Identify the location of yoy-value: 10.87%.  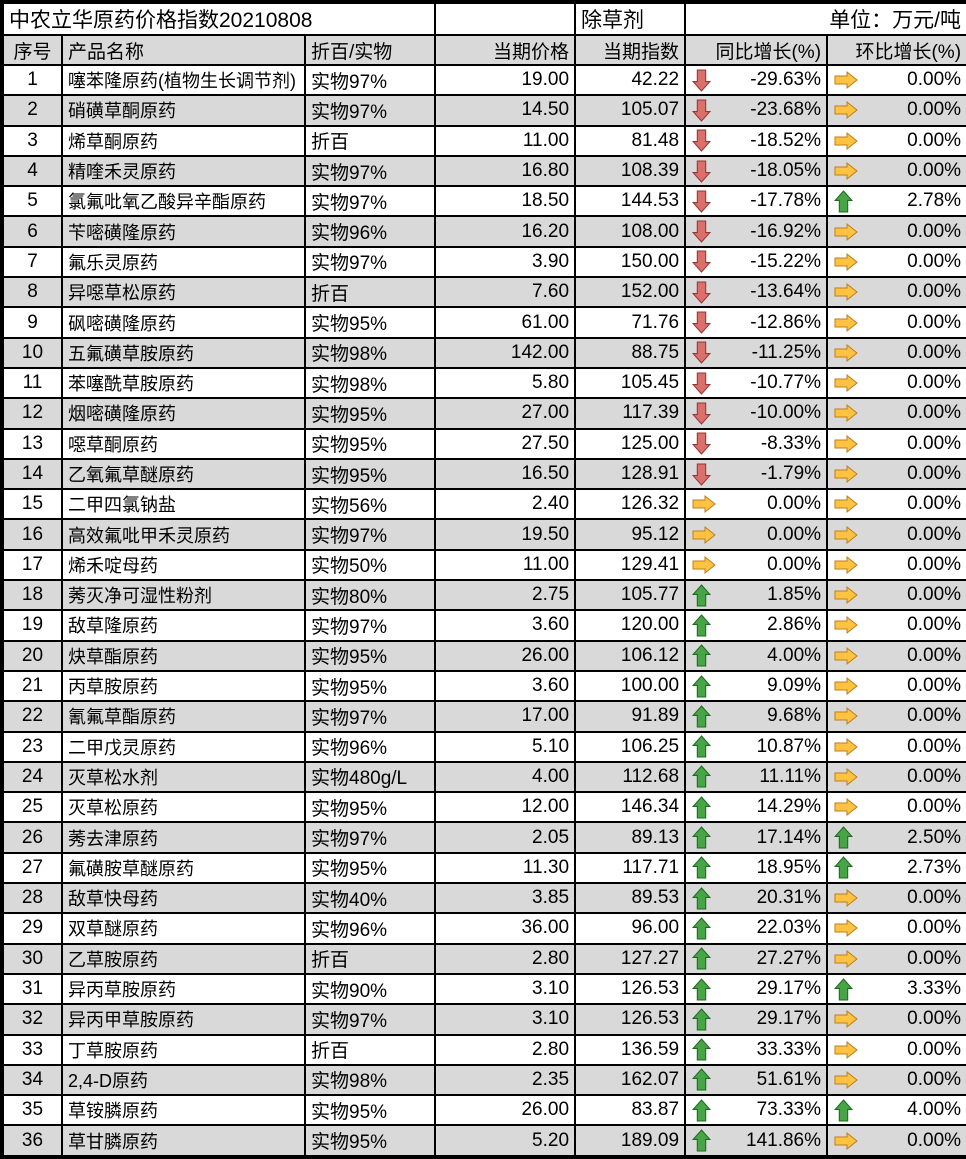
(789, 746).